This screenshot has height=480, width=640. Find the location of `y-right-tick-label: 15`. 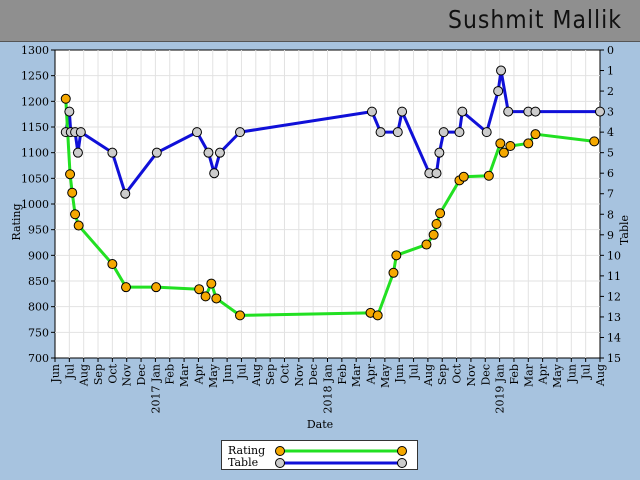

y-right-tick-label: 15 is located at coordinates (614, 358).